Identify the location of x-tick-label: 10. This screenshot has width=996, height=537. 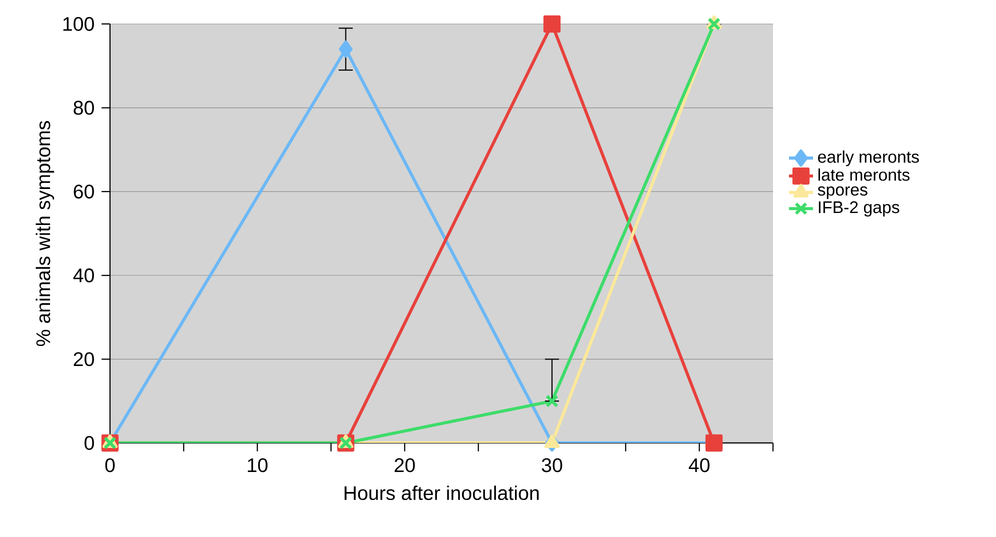
(258, 465).